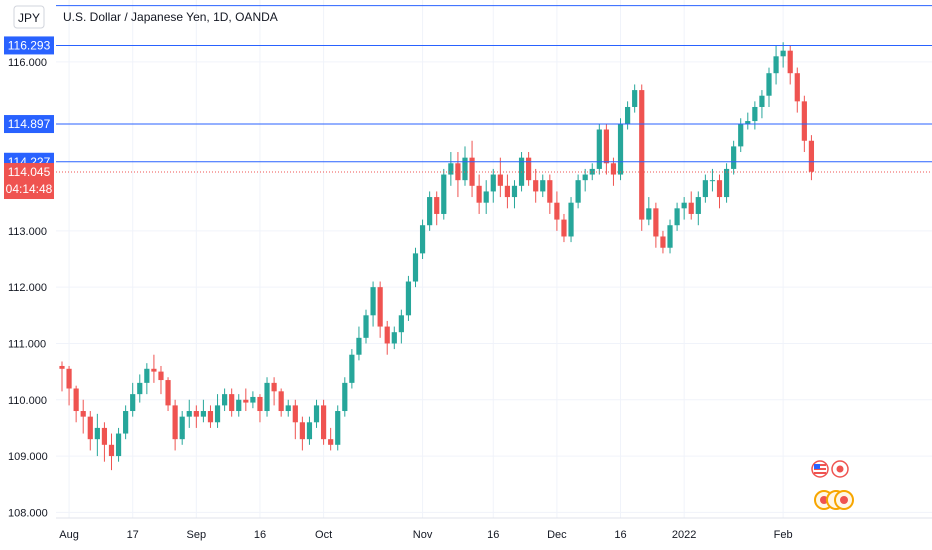 This screenshot has height=550, width=932. Describe the element at coordinates (840, 469) in the screenshot. I see `japan-flag-icon` at that location.